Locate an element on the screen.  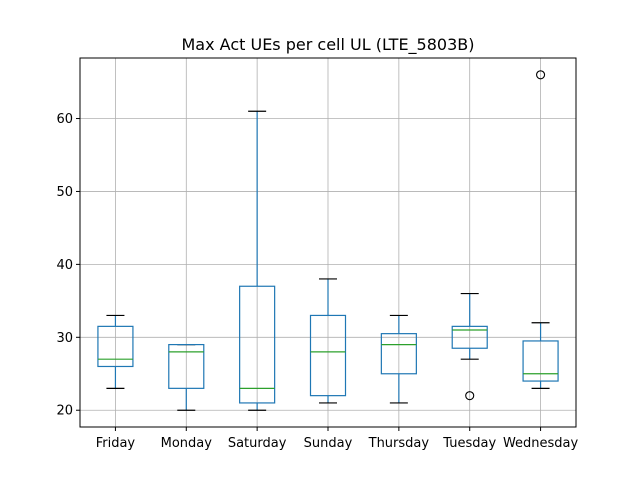
box-sunday is located at coordinates (328, 341).